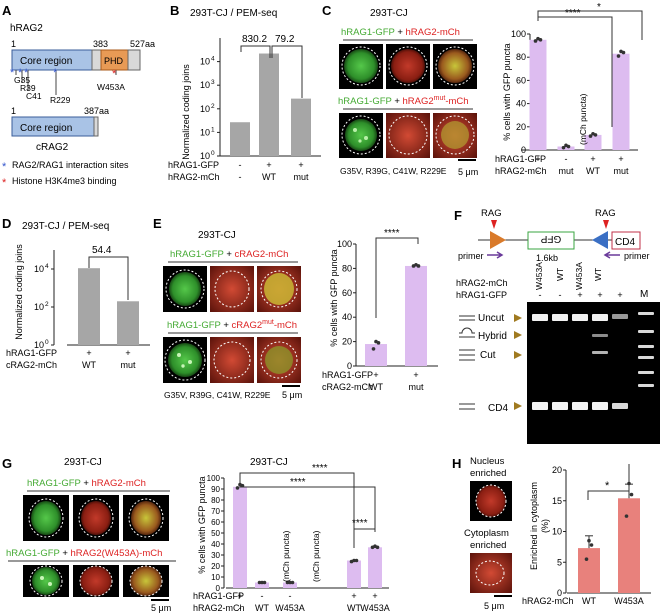 Image resolution: width=660 pixels, height=613 pixels. What do you see at coordinates (551, 240) in the screenshot?
I see `gfp-box` at bounding box center [551, 240].